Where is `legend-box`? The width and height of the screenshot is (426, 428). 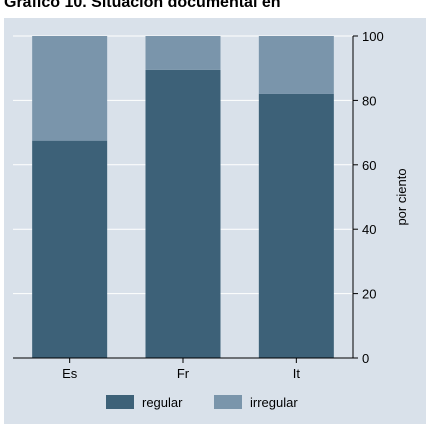
legend-box is located at coordinates (183, 400).